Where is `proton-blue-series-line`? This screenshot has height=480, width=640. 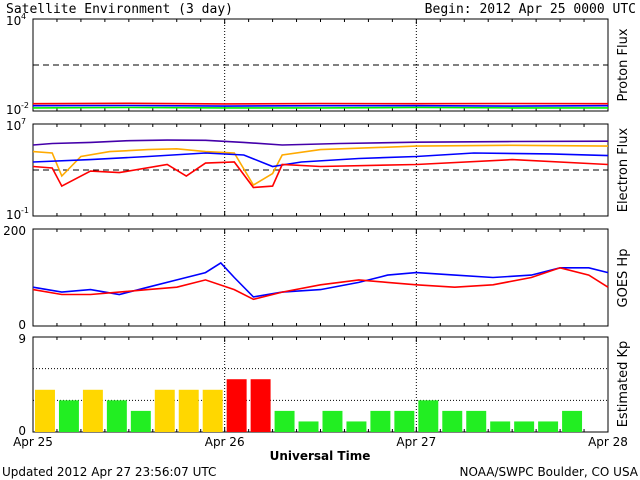
proton-blue-series-line is located at coordinates (320, 105).